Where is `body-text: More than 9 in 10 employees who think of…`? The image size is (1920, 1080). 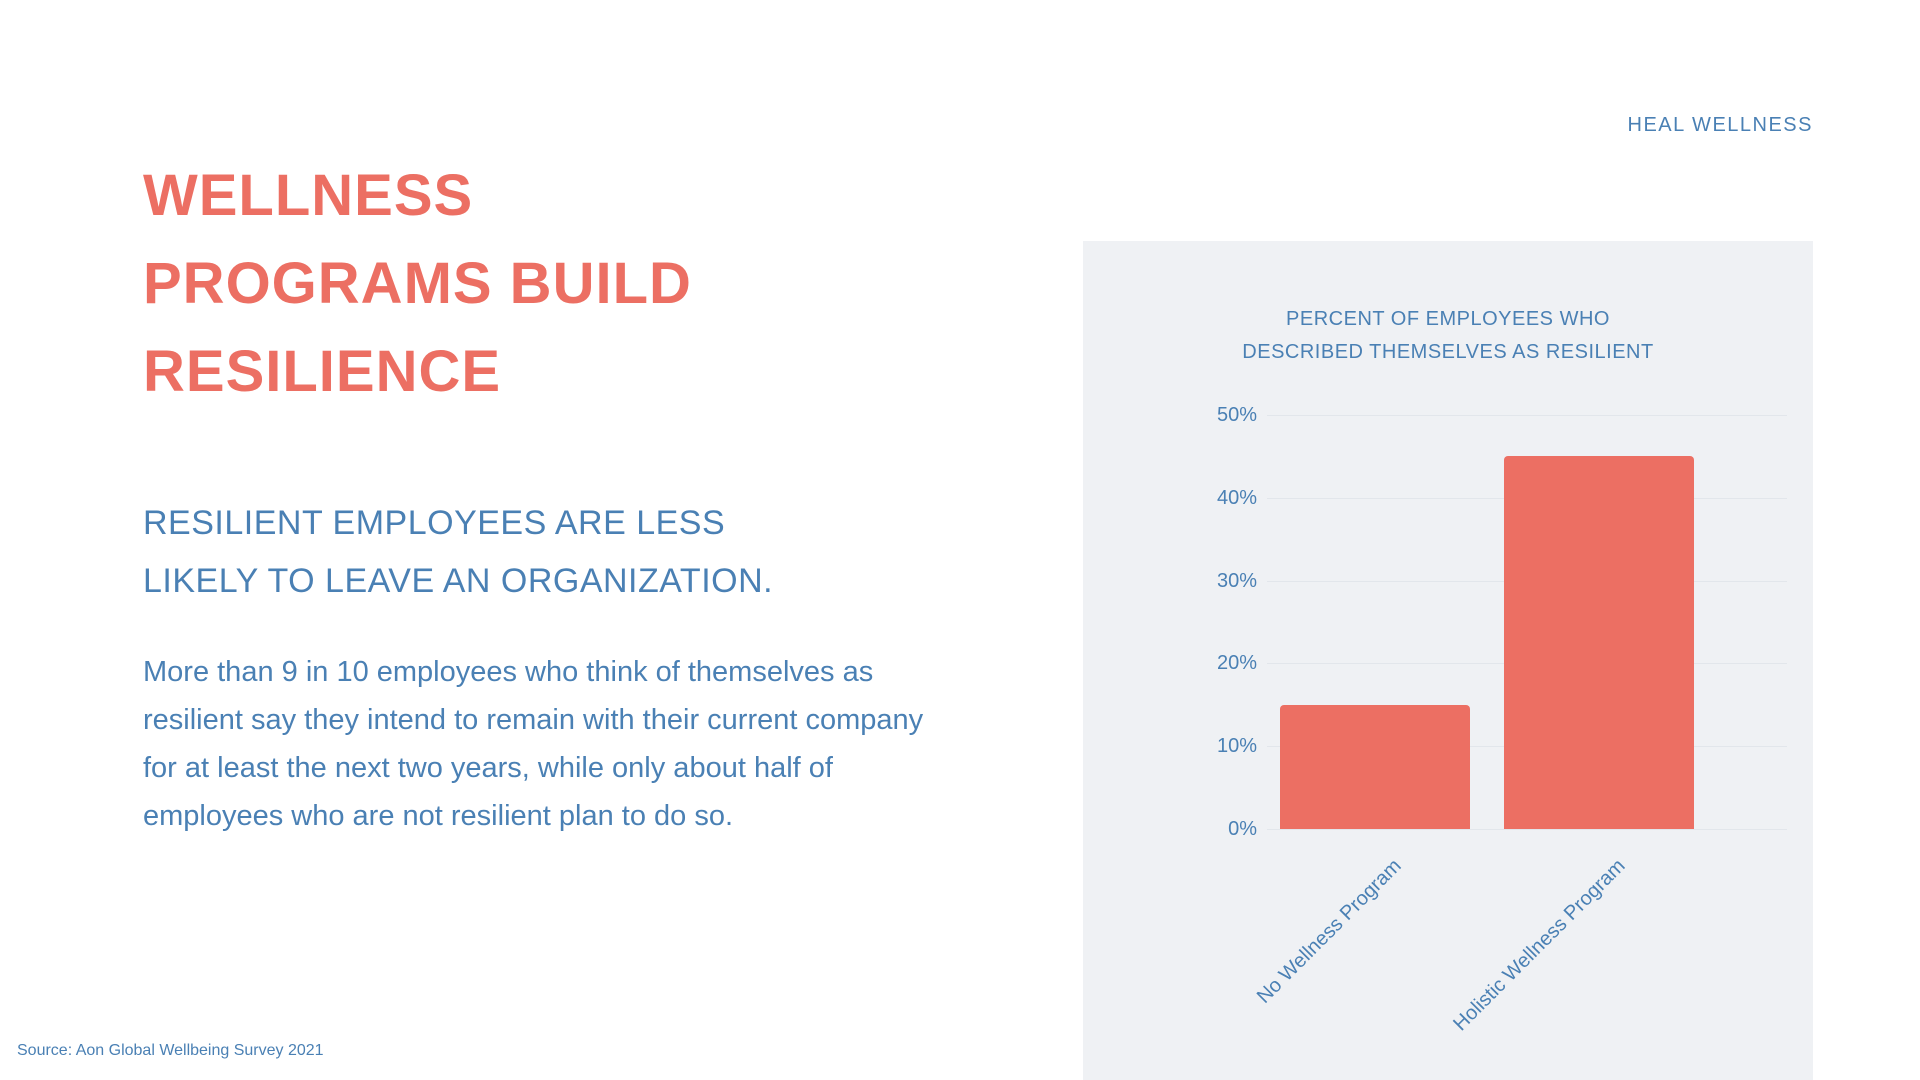 body-text: More than 9 in 10 employees who think of… is located at coordinates (533, 744).